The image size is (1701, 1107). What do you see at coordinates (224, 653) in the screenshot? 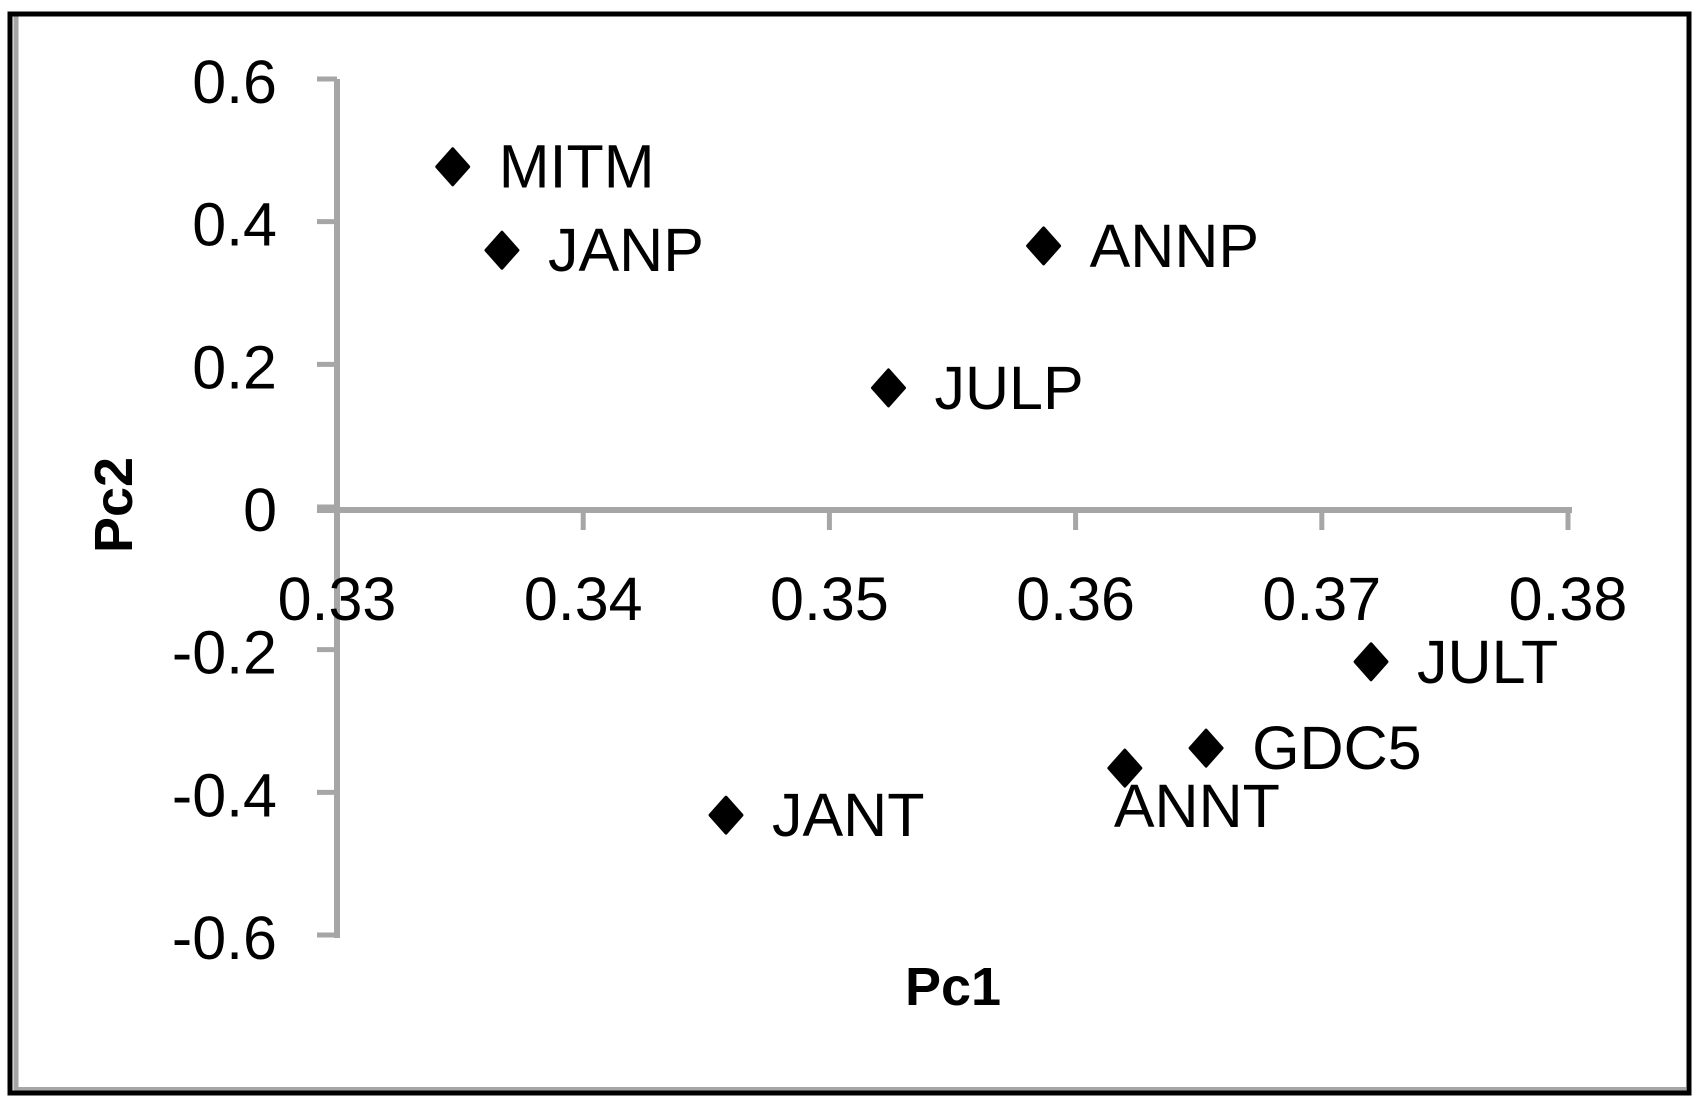
I see `y-tick-label: -0.2` at bounding box center [224, 653].